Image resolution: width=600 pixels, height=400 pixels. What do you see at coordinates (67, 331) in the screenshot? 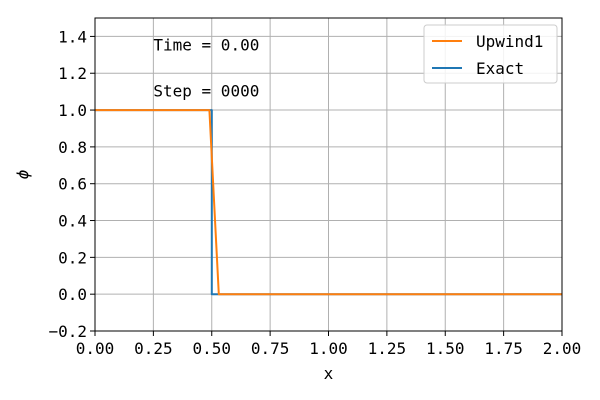
I see `y-tick-label: −0.2` at bounding box center [67, 331].